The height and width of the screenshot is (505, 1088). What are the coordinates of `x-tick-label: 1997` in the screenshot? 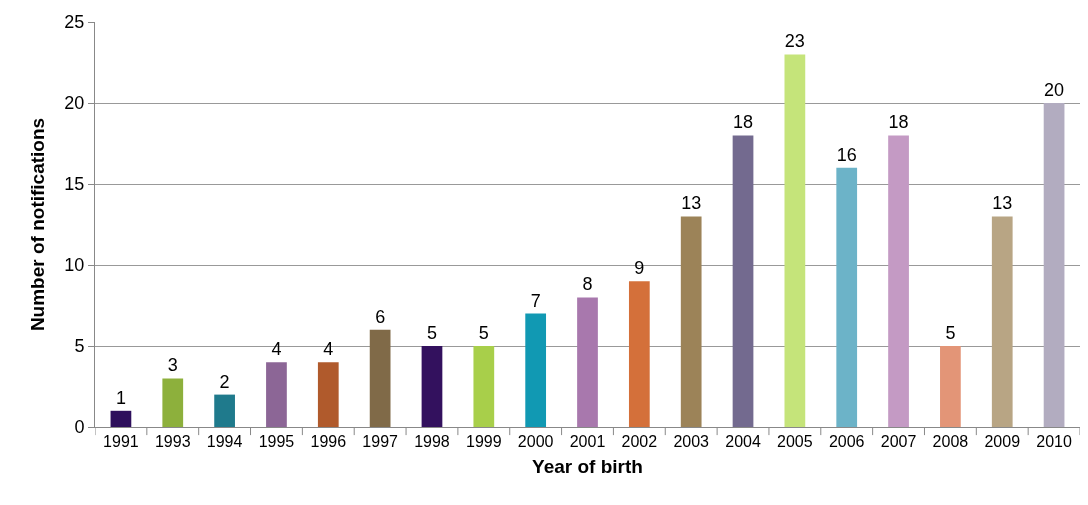 It's located at (380, 442).